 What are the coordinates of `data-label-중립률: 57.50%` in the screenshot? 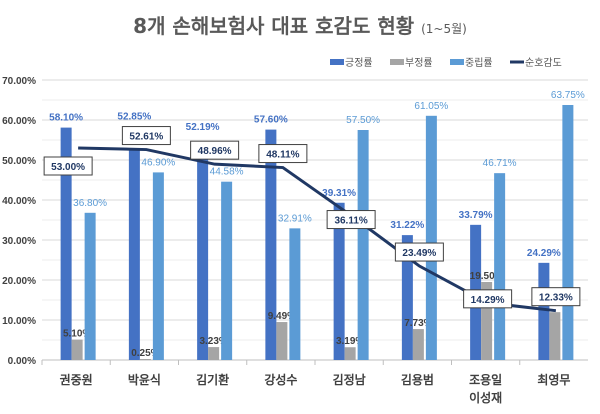 It's located at (363, 120).